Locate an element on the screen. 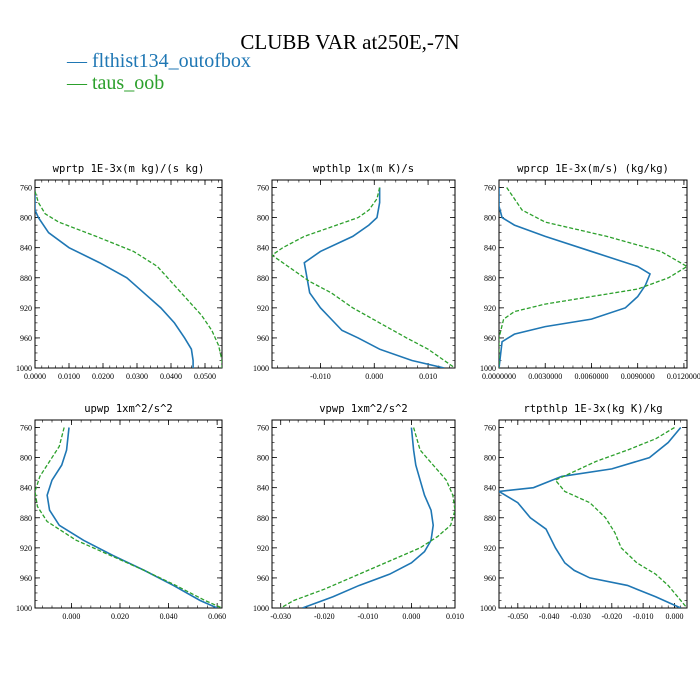 Image resolution: width=700 pixels, height=700 pixels. x-tick-label: 0.0000000 is located at coordinates (499, 376).